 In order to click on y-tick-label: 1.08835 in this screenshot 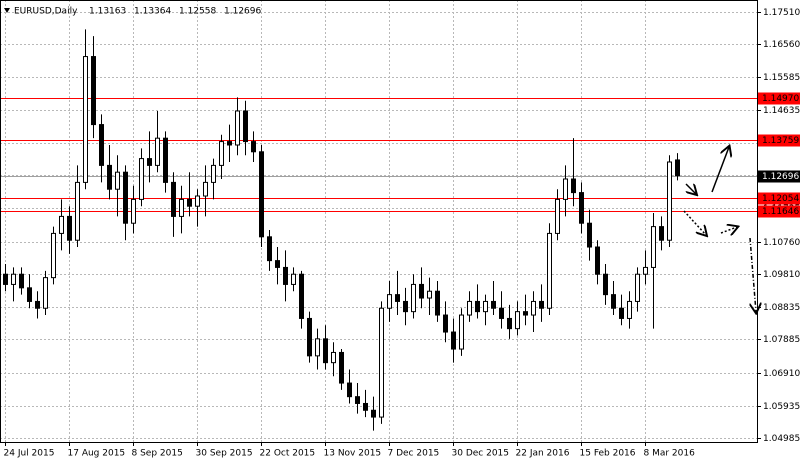, I will do `click(781, 308)`.